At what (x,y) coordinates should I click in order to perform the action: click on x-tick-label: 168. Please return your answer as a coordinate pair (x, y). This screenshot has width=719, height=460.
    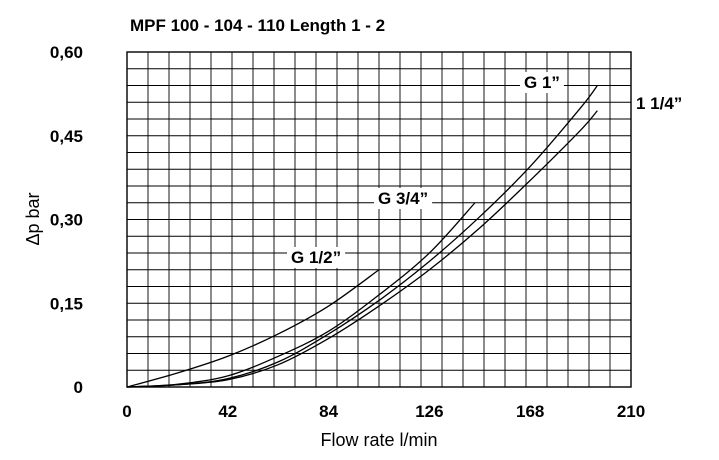
    Looking at the image, I should click on (530, 411).